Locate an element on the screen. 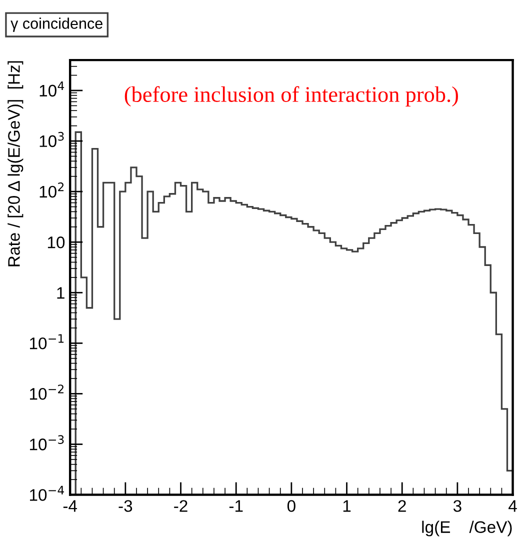 The height and width of the screenshot is (551, 527). x-tick-label: 1 is located at coordinates (347, 506).